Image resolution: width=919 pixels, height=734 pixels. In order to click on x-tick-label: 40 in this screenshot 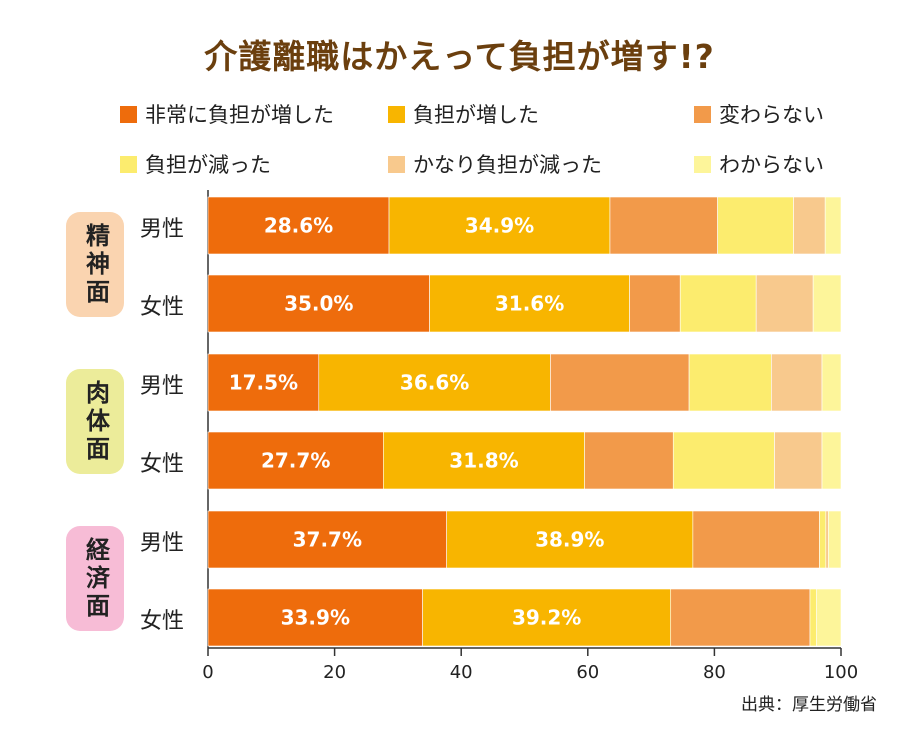, I will do `click(461, 672)`.